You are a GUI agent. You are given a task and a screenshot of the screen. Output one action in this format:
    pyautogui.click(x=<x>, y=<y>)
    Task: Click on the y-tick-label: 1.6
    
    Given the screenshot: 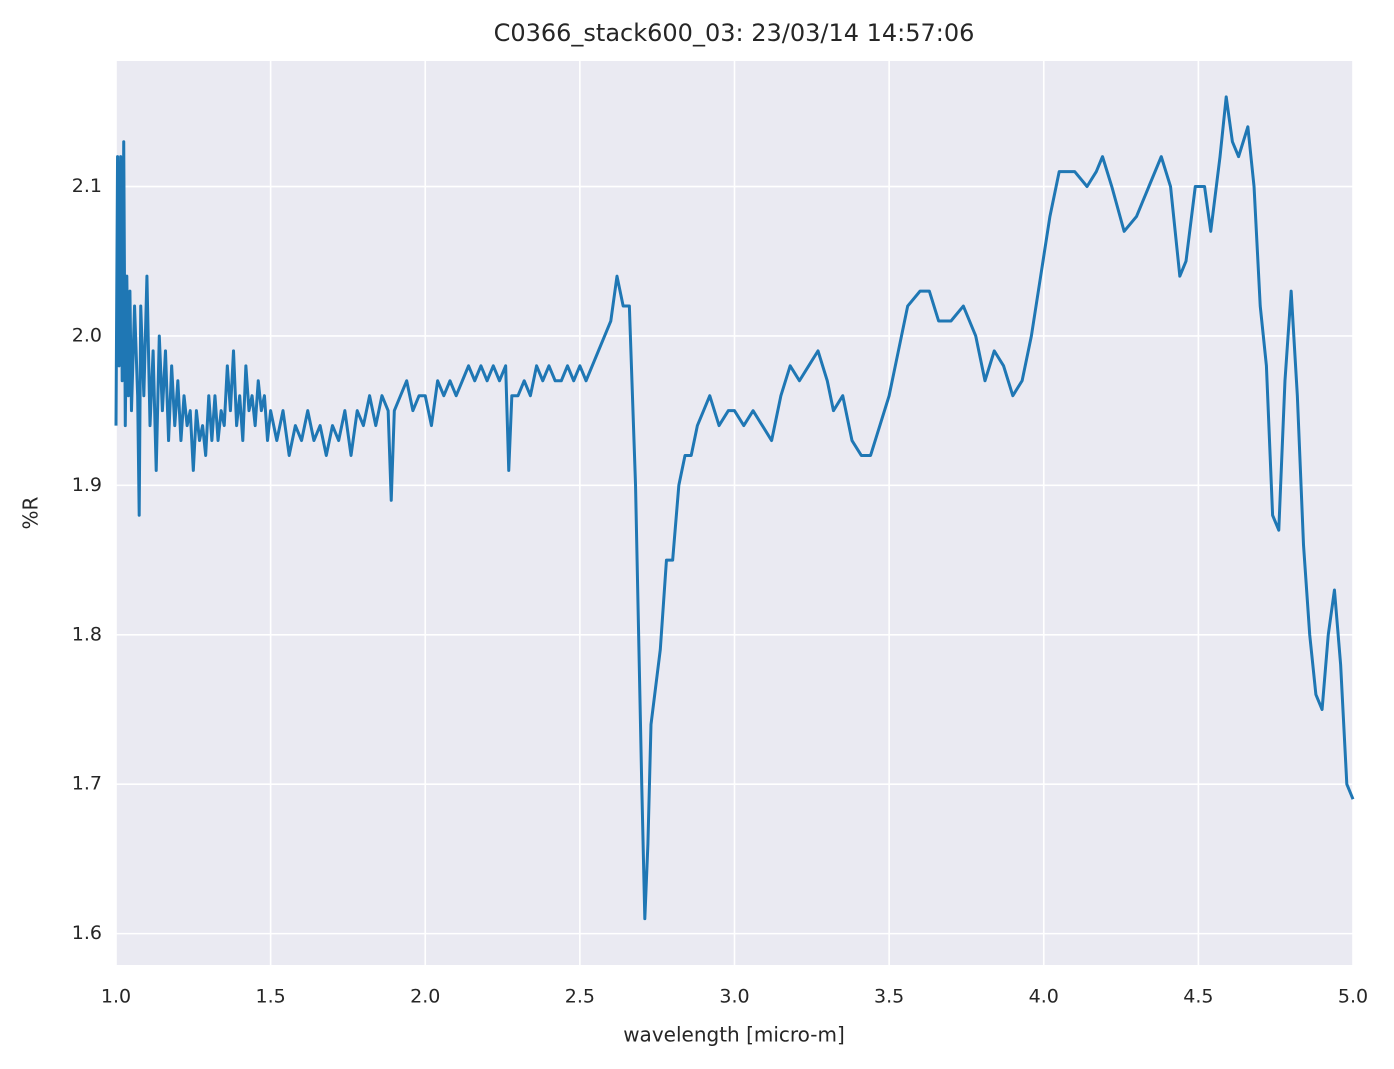 What is the action you would take?
    pyautogui.click(x=87, y=933)
    